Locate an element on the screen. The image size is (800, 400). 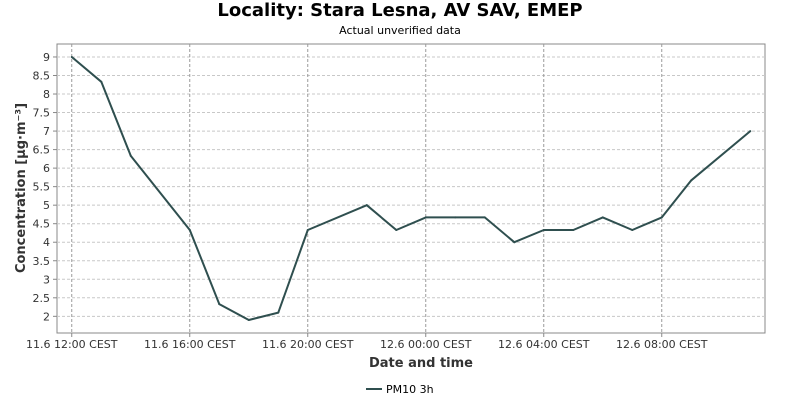
y-tick-label: 6 is located at coordinates (46, 168).